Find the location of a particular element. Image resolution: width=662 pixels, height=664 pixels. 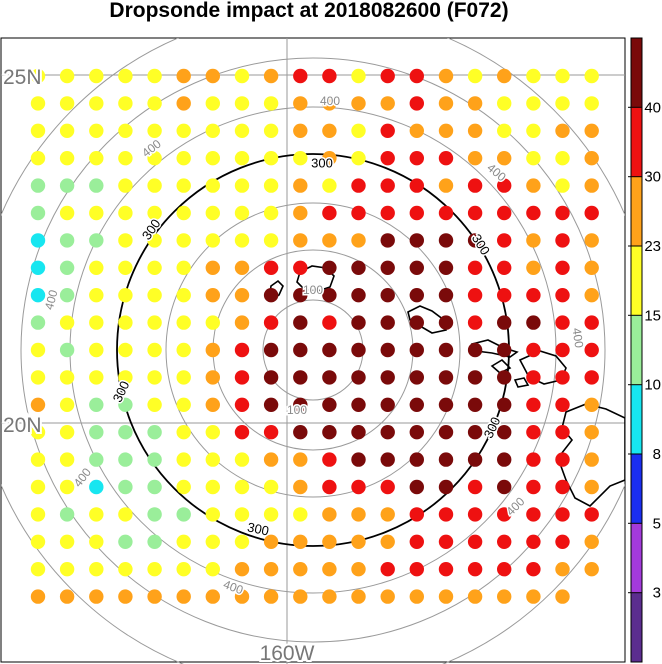

coord-label: 160W is located at coordinates (287, 653).